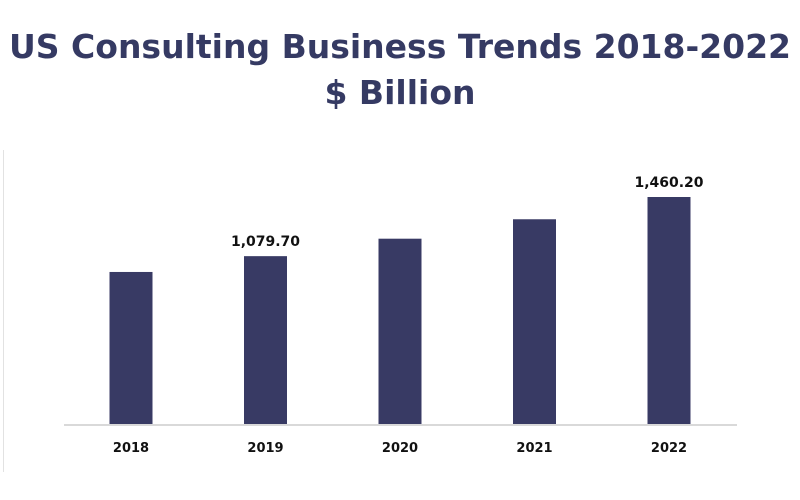 The image size is (800, 500). I want to click on data-label: 1,460.20, so click(668, 183).